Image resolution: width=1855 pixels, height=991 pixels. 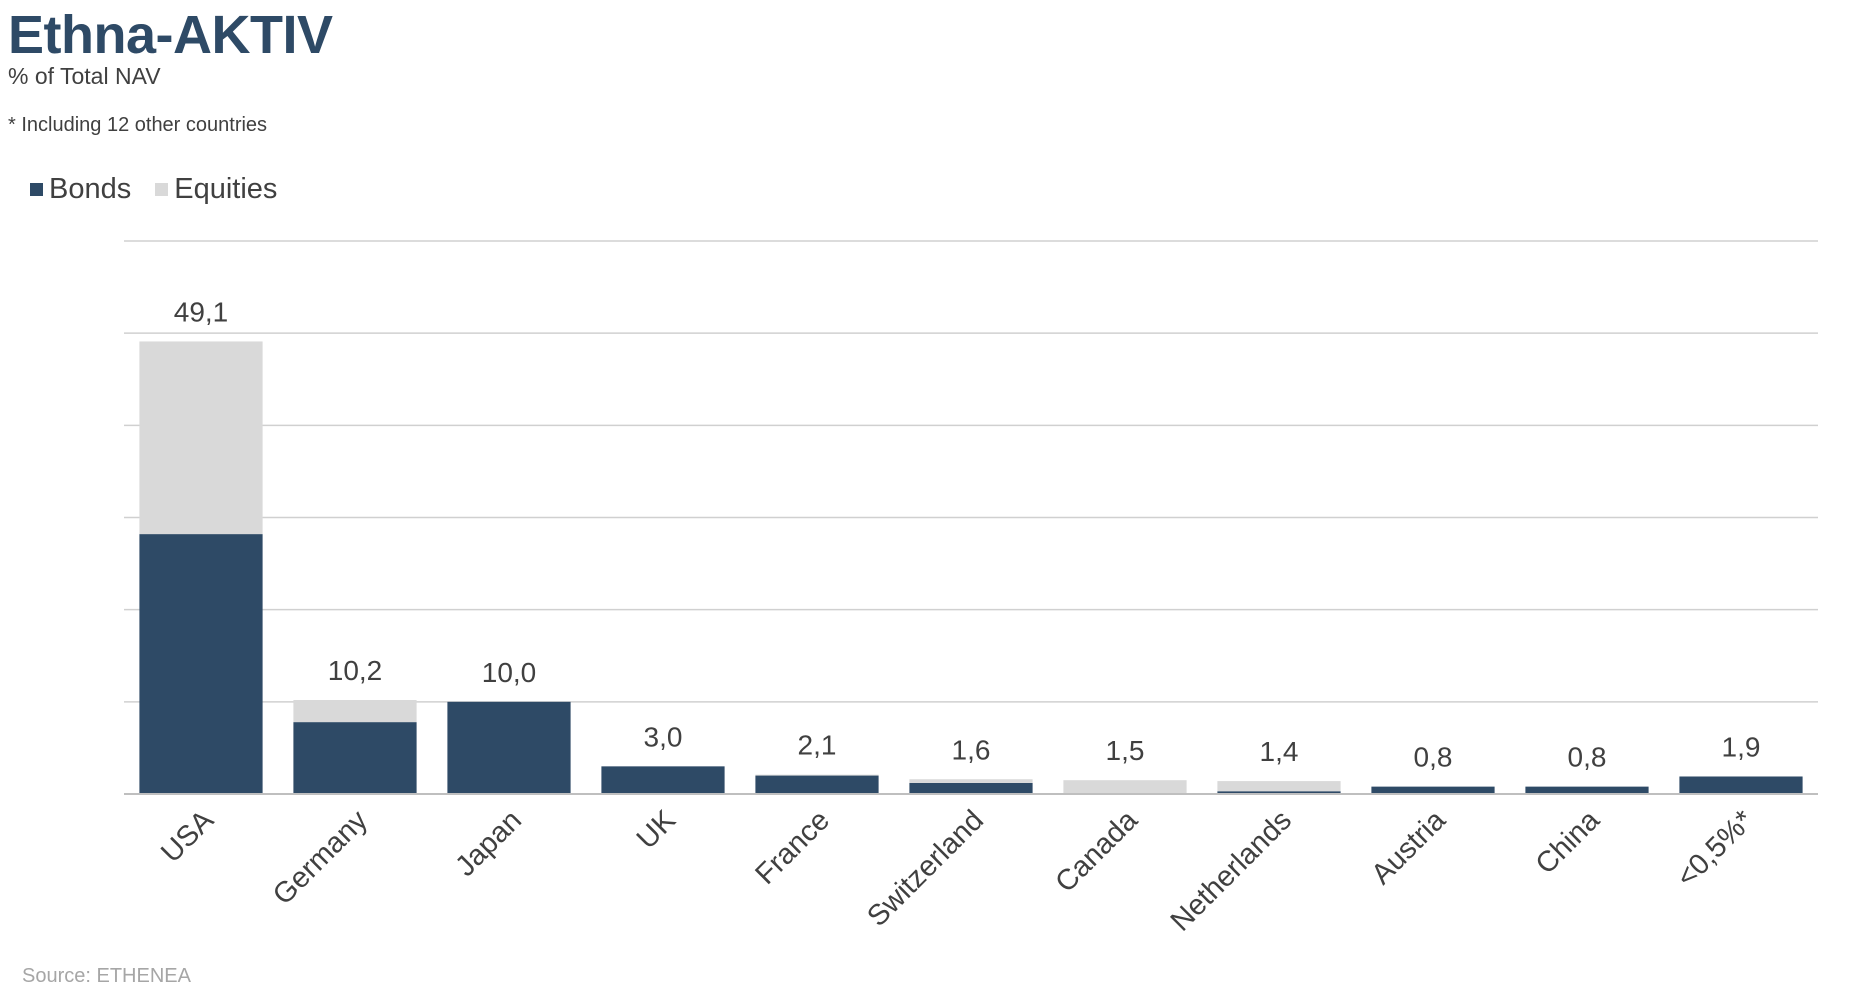 I want to click on data-label: 1,5, so click(x=1125, y=750).